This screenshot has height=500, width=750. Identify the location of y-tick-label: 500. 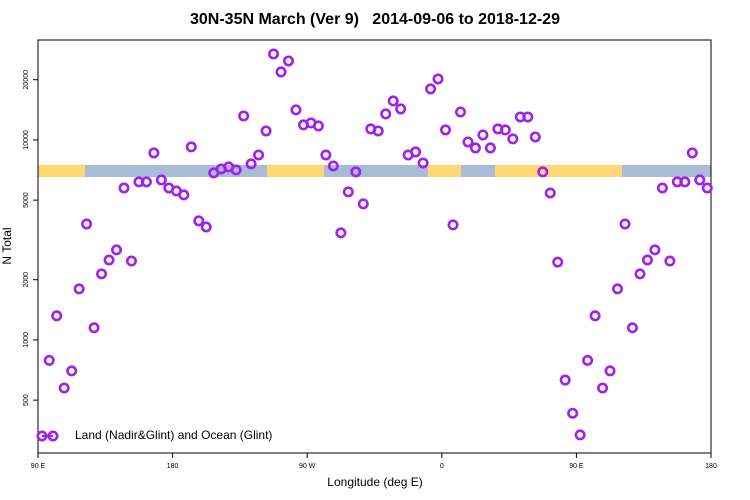
(26, 400).